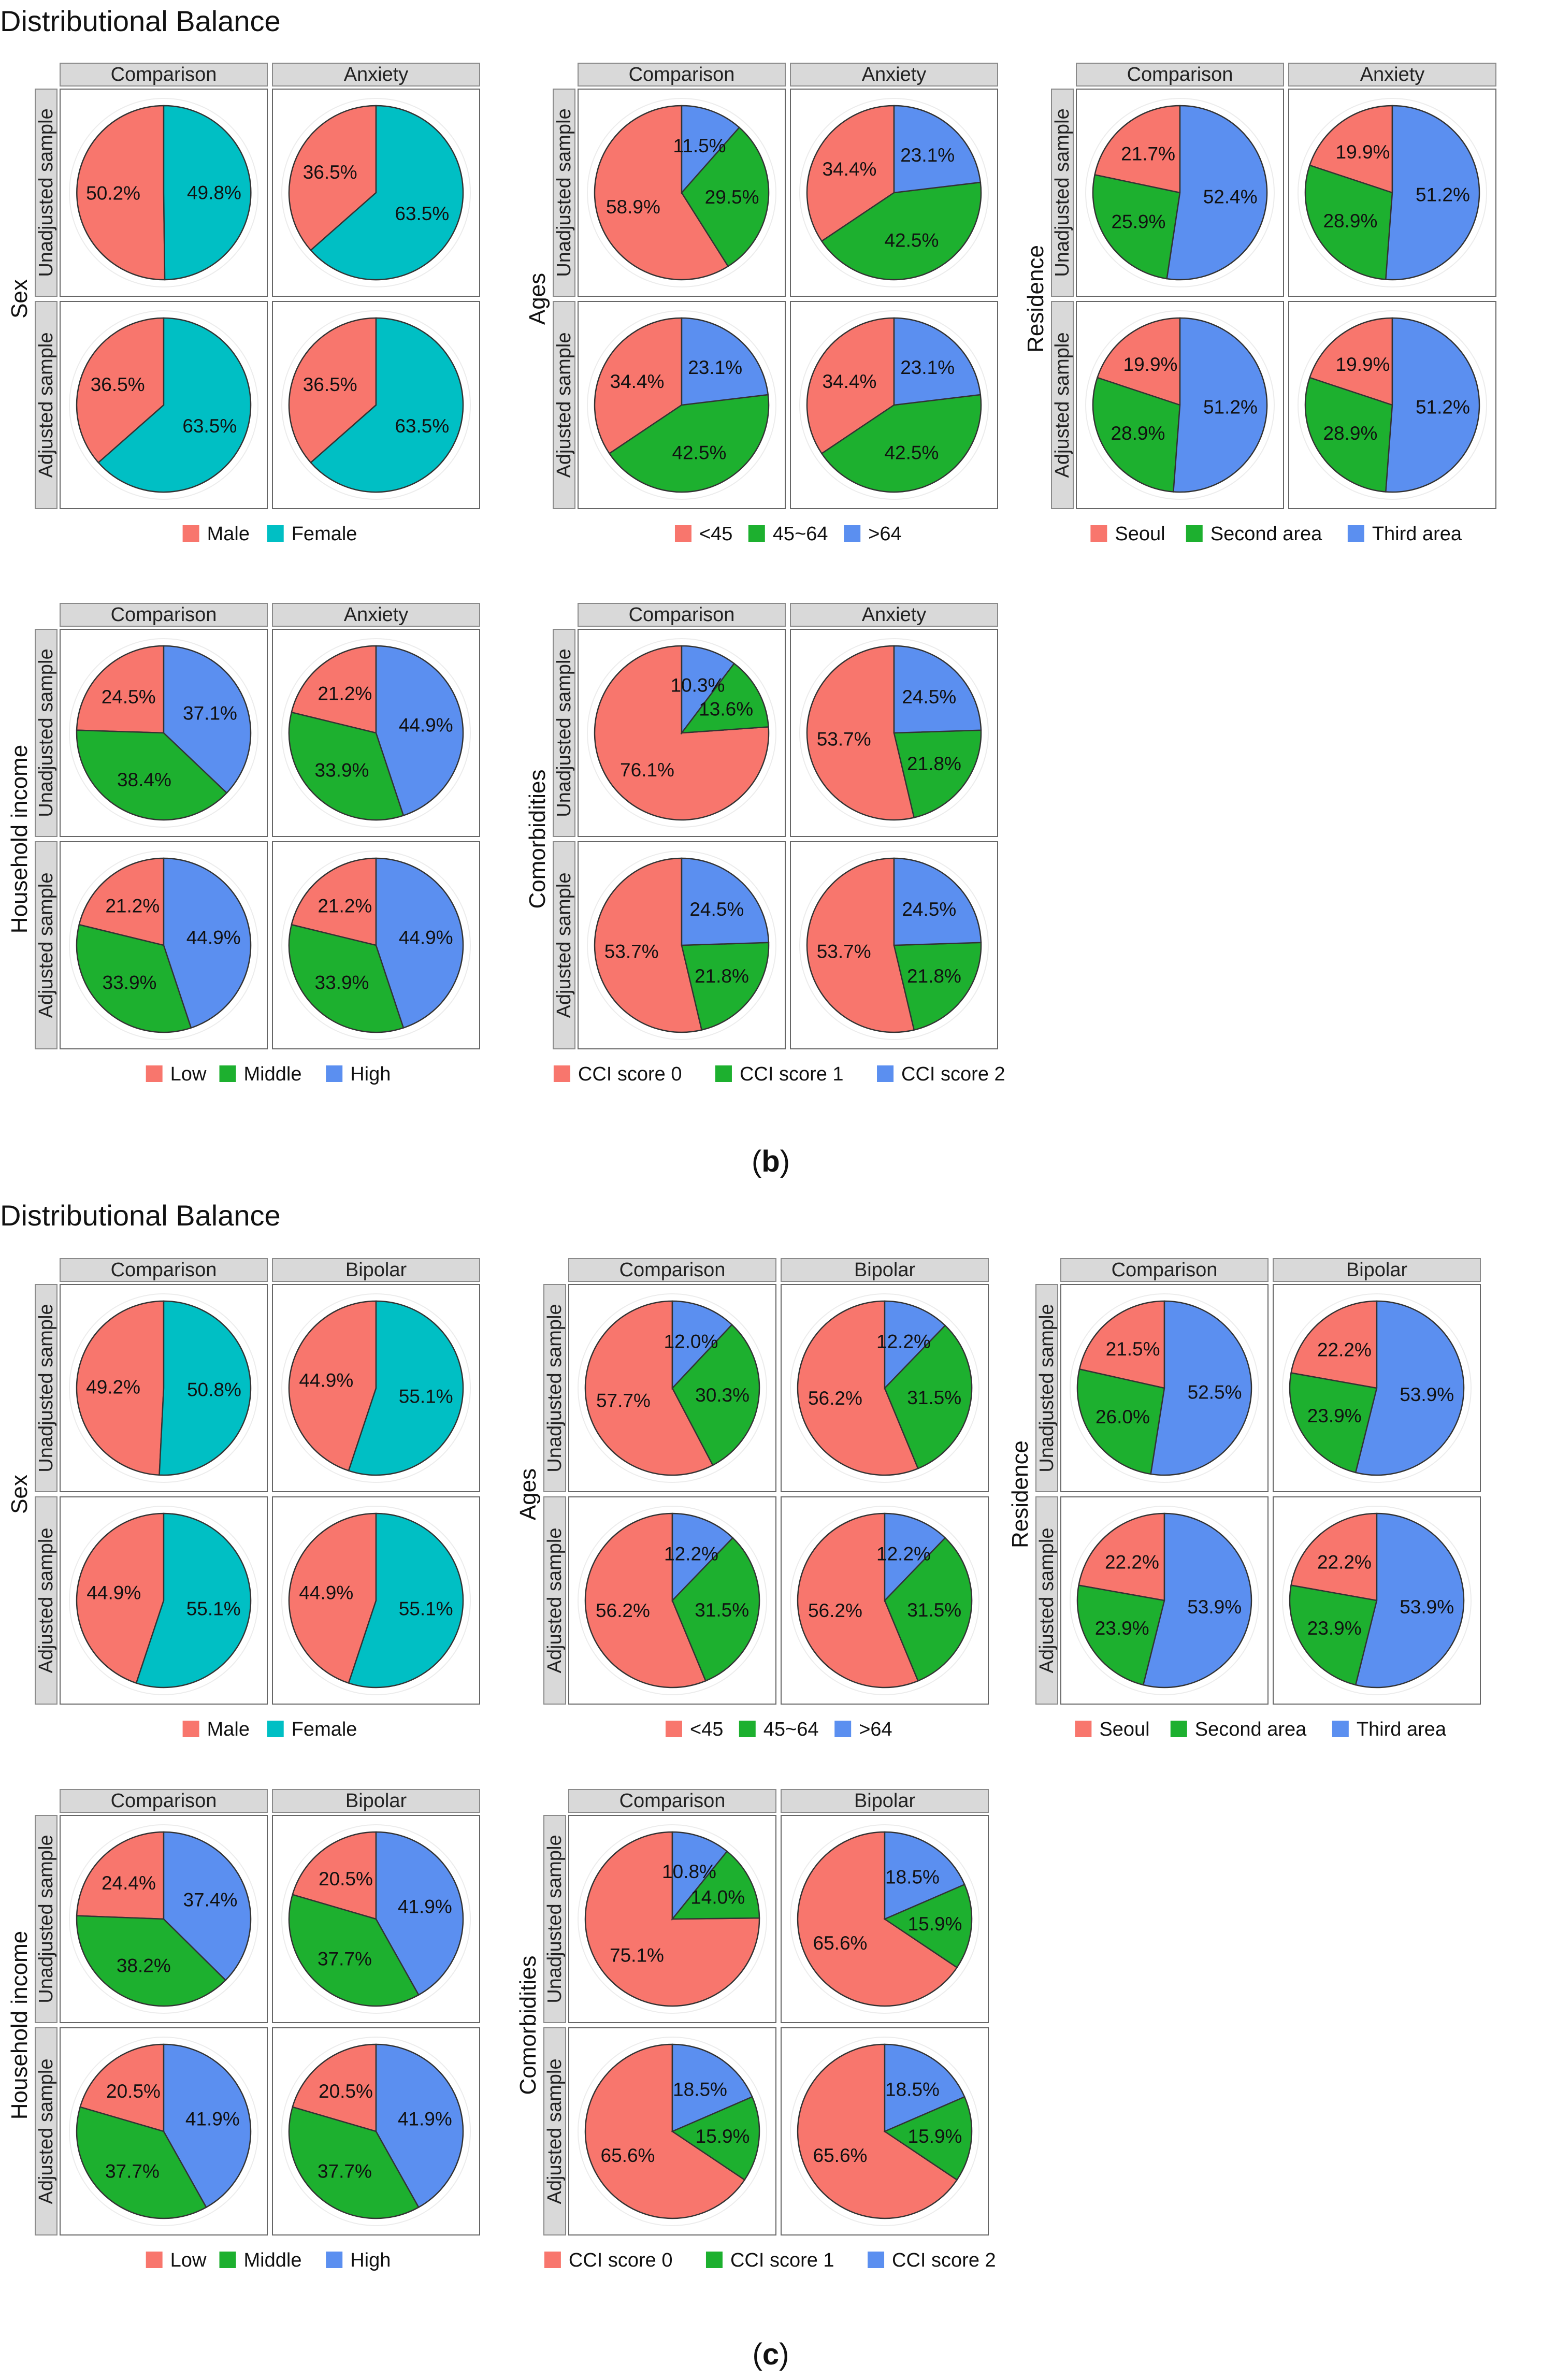  I want to click on legend-label-high: High, so click(370, 2260).